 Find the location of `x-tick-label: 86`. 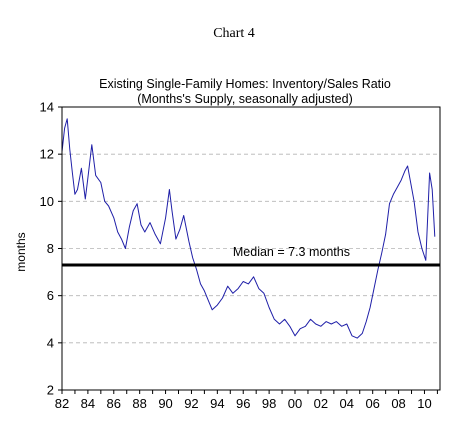

x-tick-label: 86 is located at coordinates (114, 403).